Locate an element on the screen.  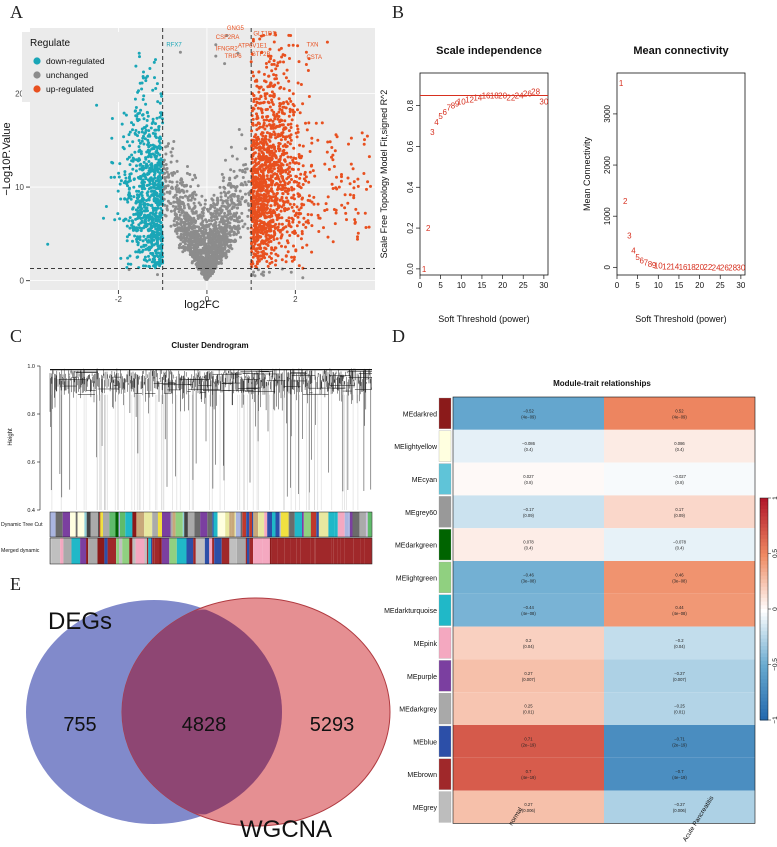
module-color-swatch is located at coordinates (445, 545).